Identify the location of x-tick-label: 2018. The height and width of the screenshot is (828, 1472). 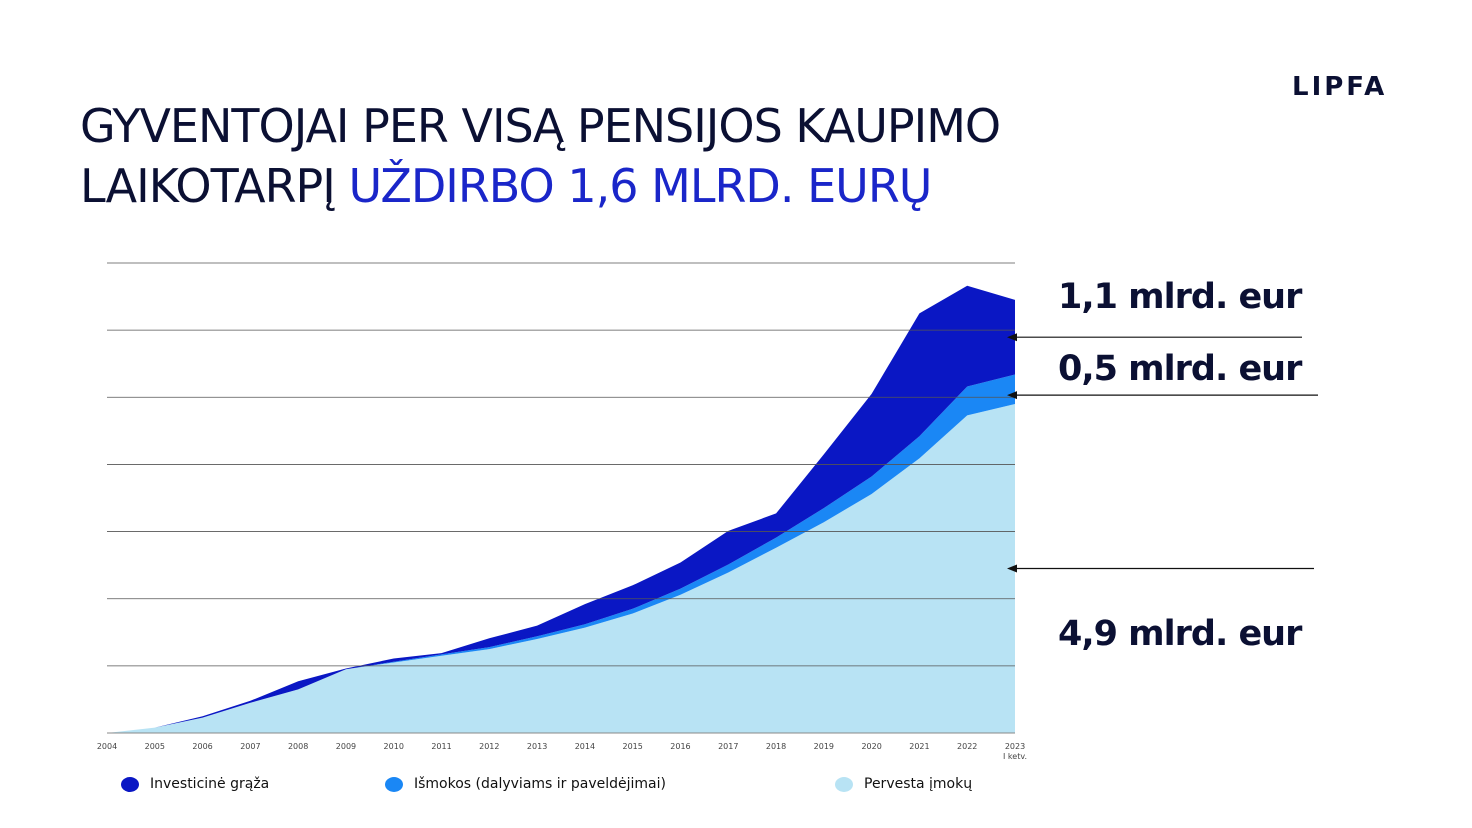
(776, 746).